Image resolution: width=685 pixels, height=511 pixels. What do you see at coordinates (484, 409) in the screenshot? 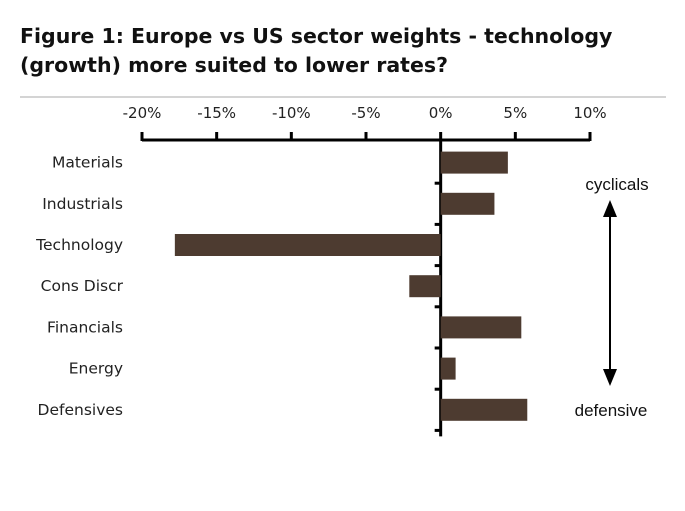
I see `bar-defensives` at bounding box center [484, 409].